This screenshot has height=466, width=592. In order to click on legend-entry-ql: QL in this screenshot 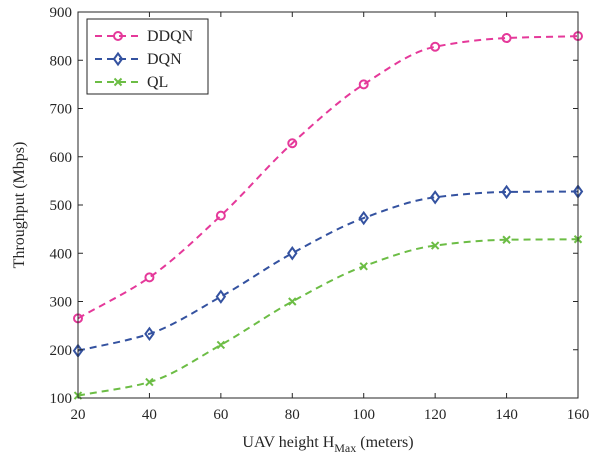, I will do `click(131, 82)`.